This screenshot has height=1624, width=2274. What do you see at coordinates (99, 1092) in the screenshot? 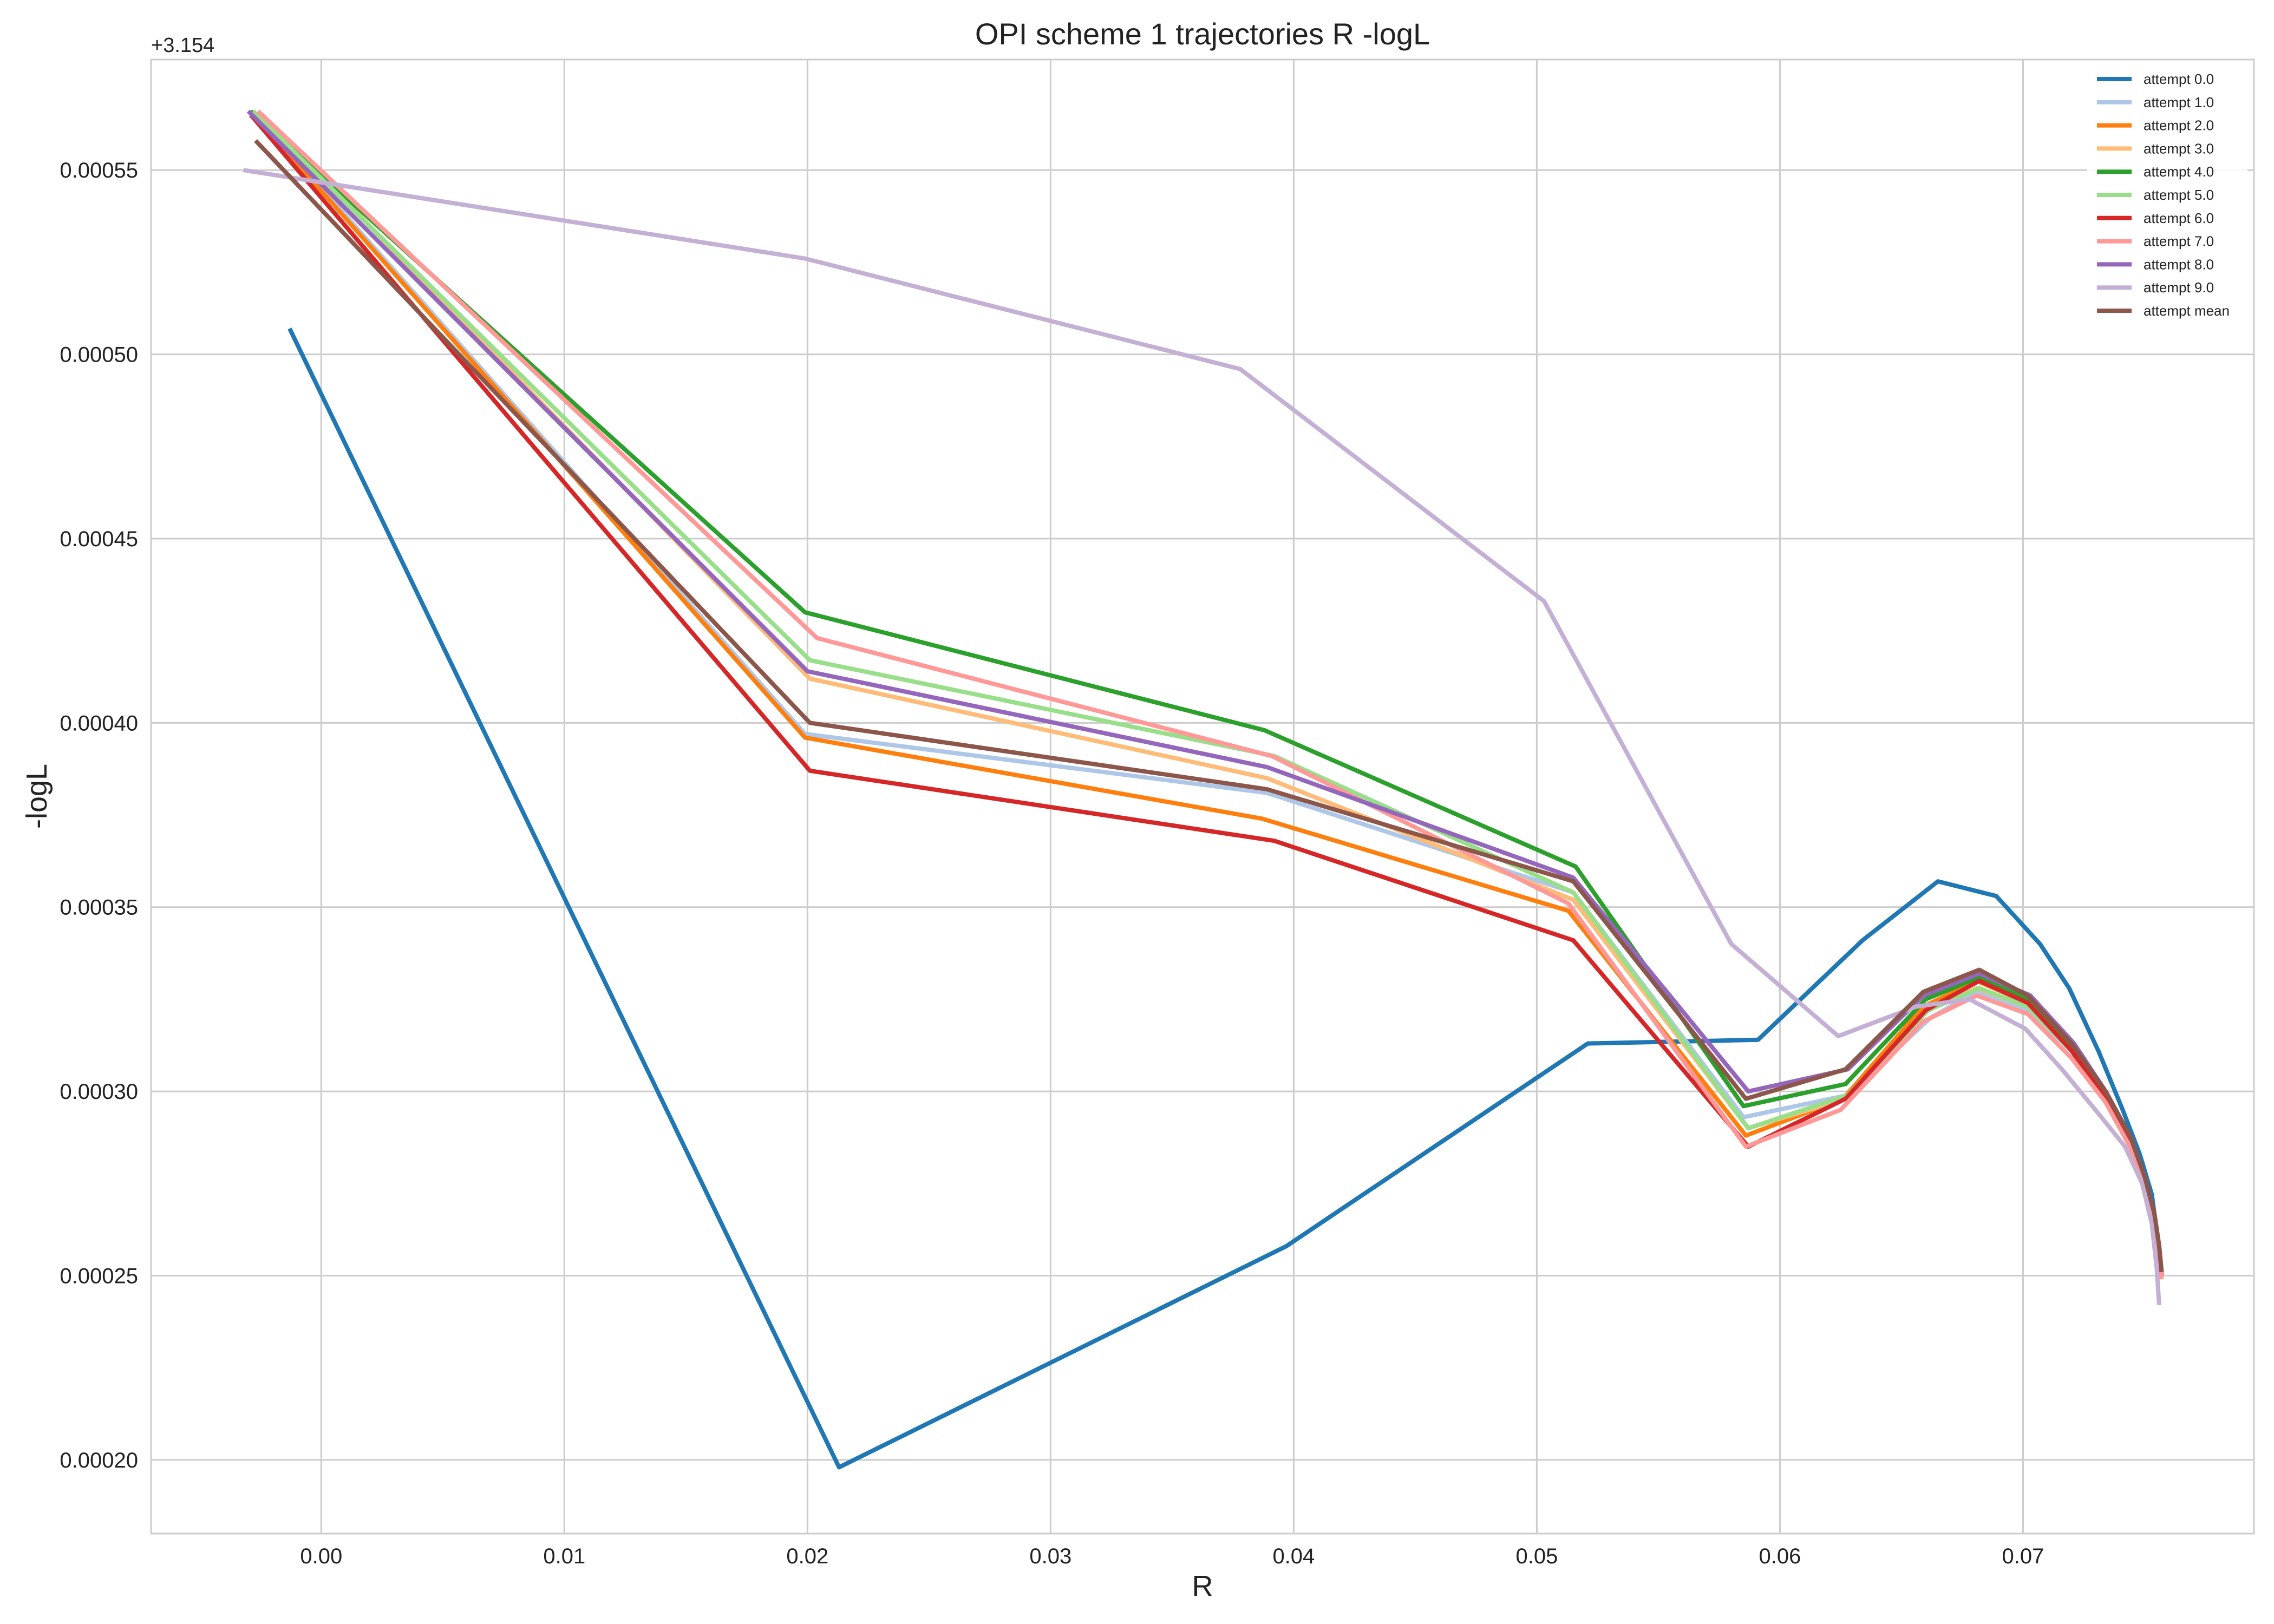
I see `y-tick-label: 0.00030` at bounding box center [99, 1092].